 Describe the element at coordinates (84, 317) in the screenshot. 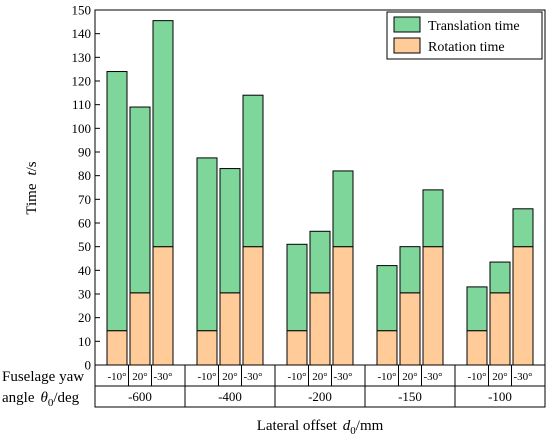

I see `y-tick-label: 20` at that location.